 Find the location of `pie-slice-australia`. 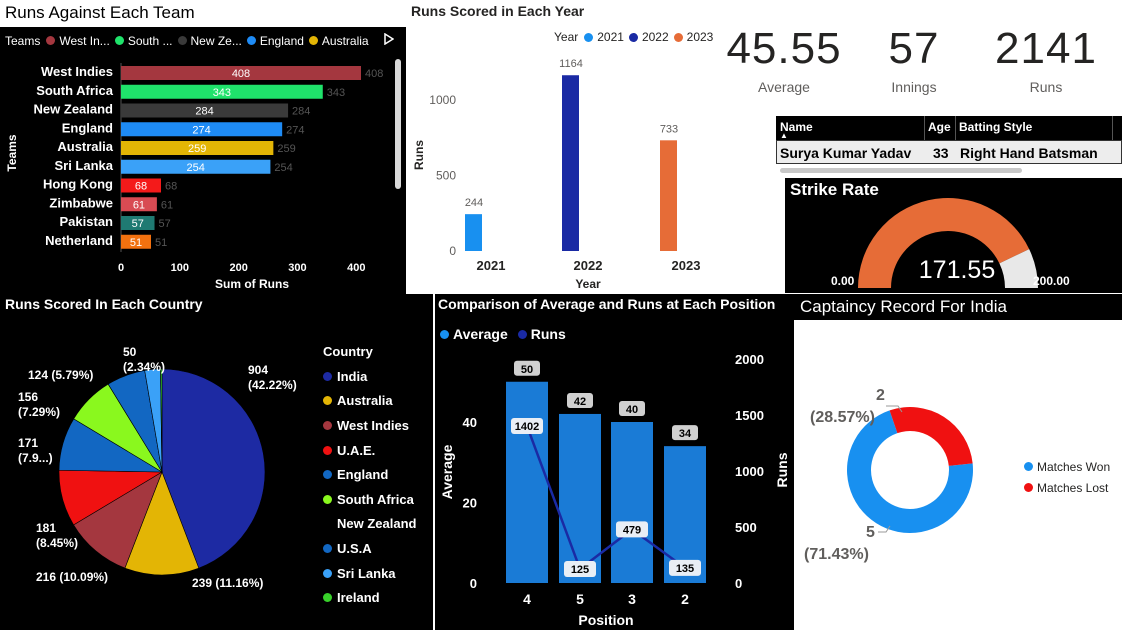

pie-slice-australia is located at coordinates (162, 523).